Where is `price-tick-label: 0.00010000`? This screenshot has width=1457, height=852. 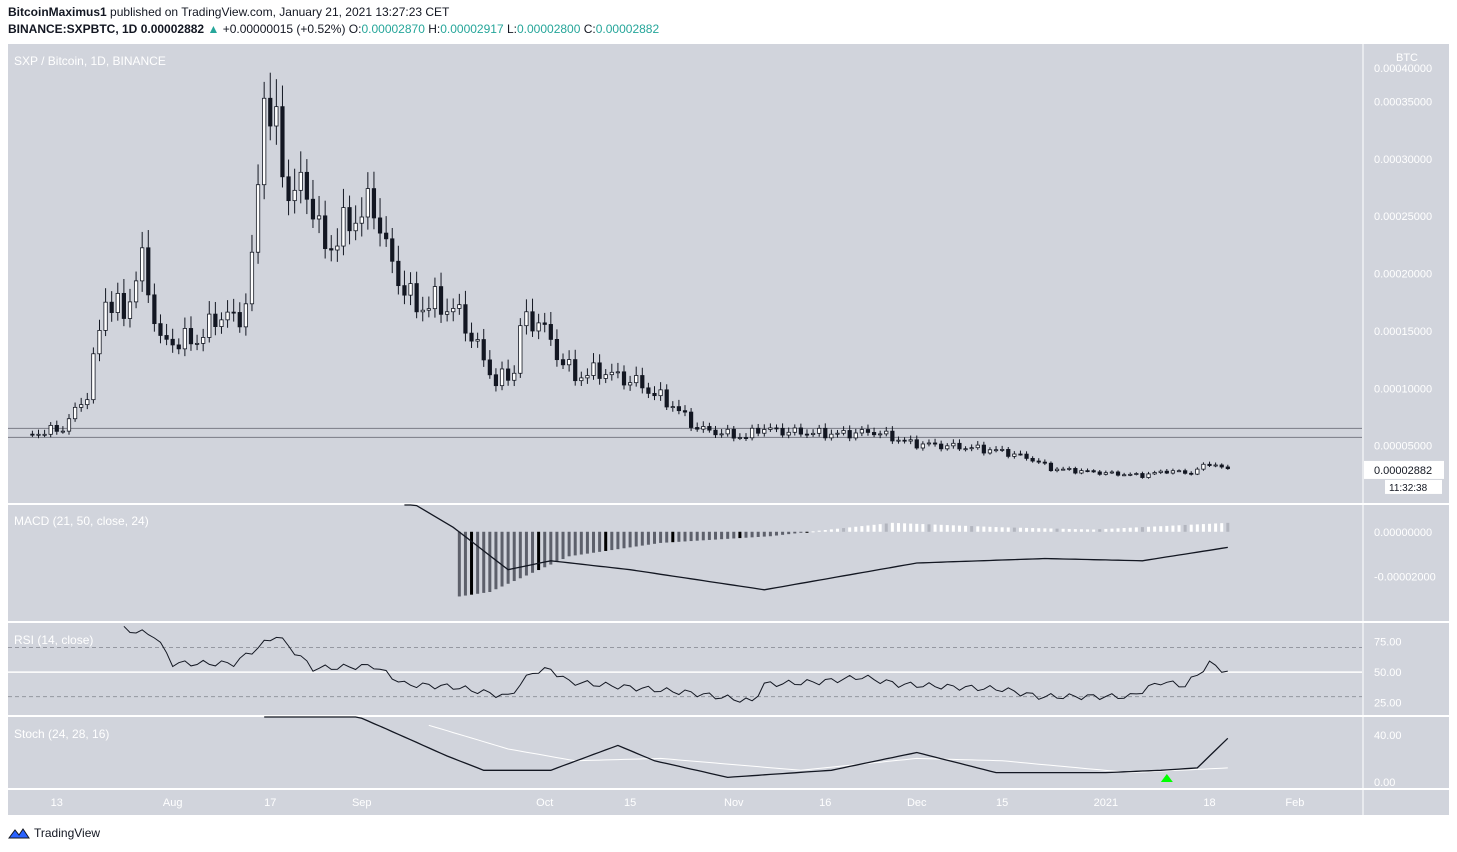
price-tick-label: 0.00010000 is located at coordinates (1403, 389).